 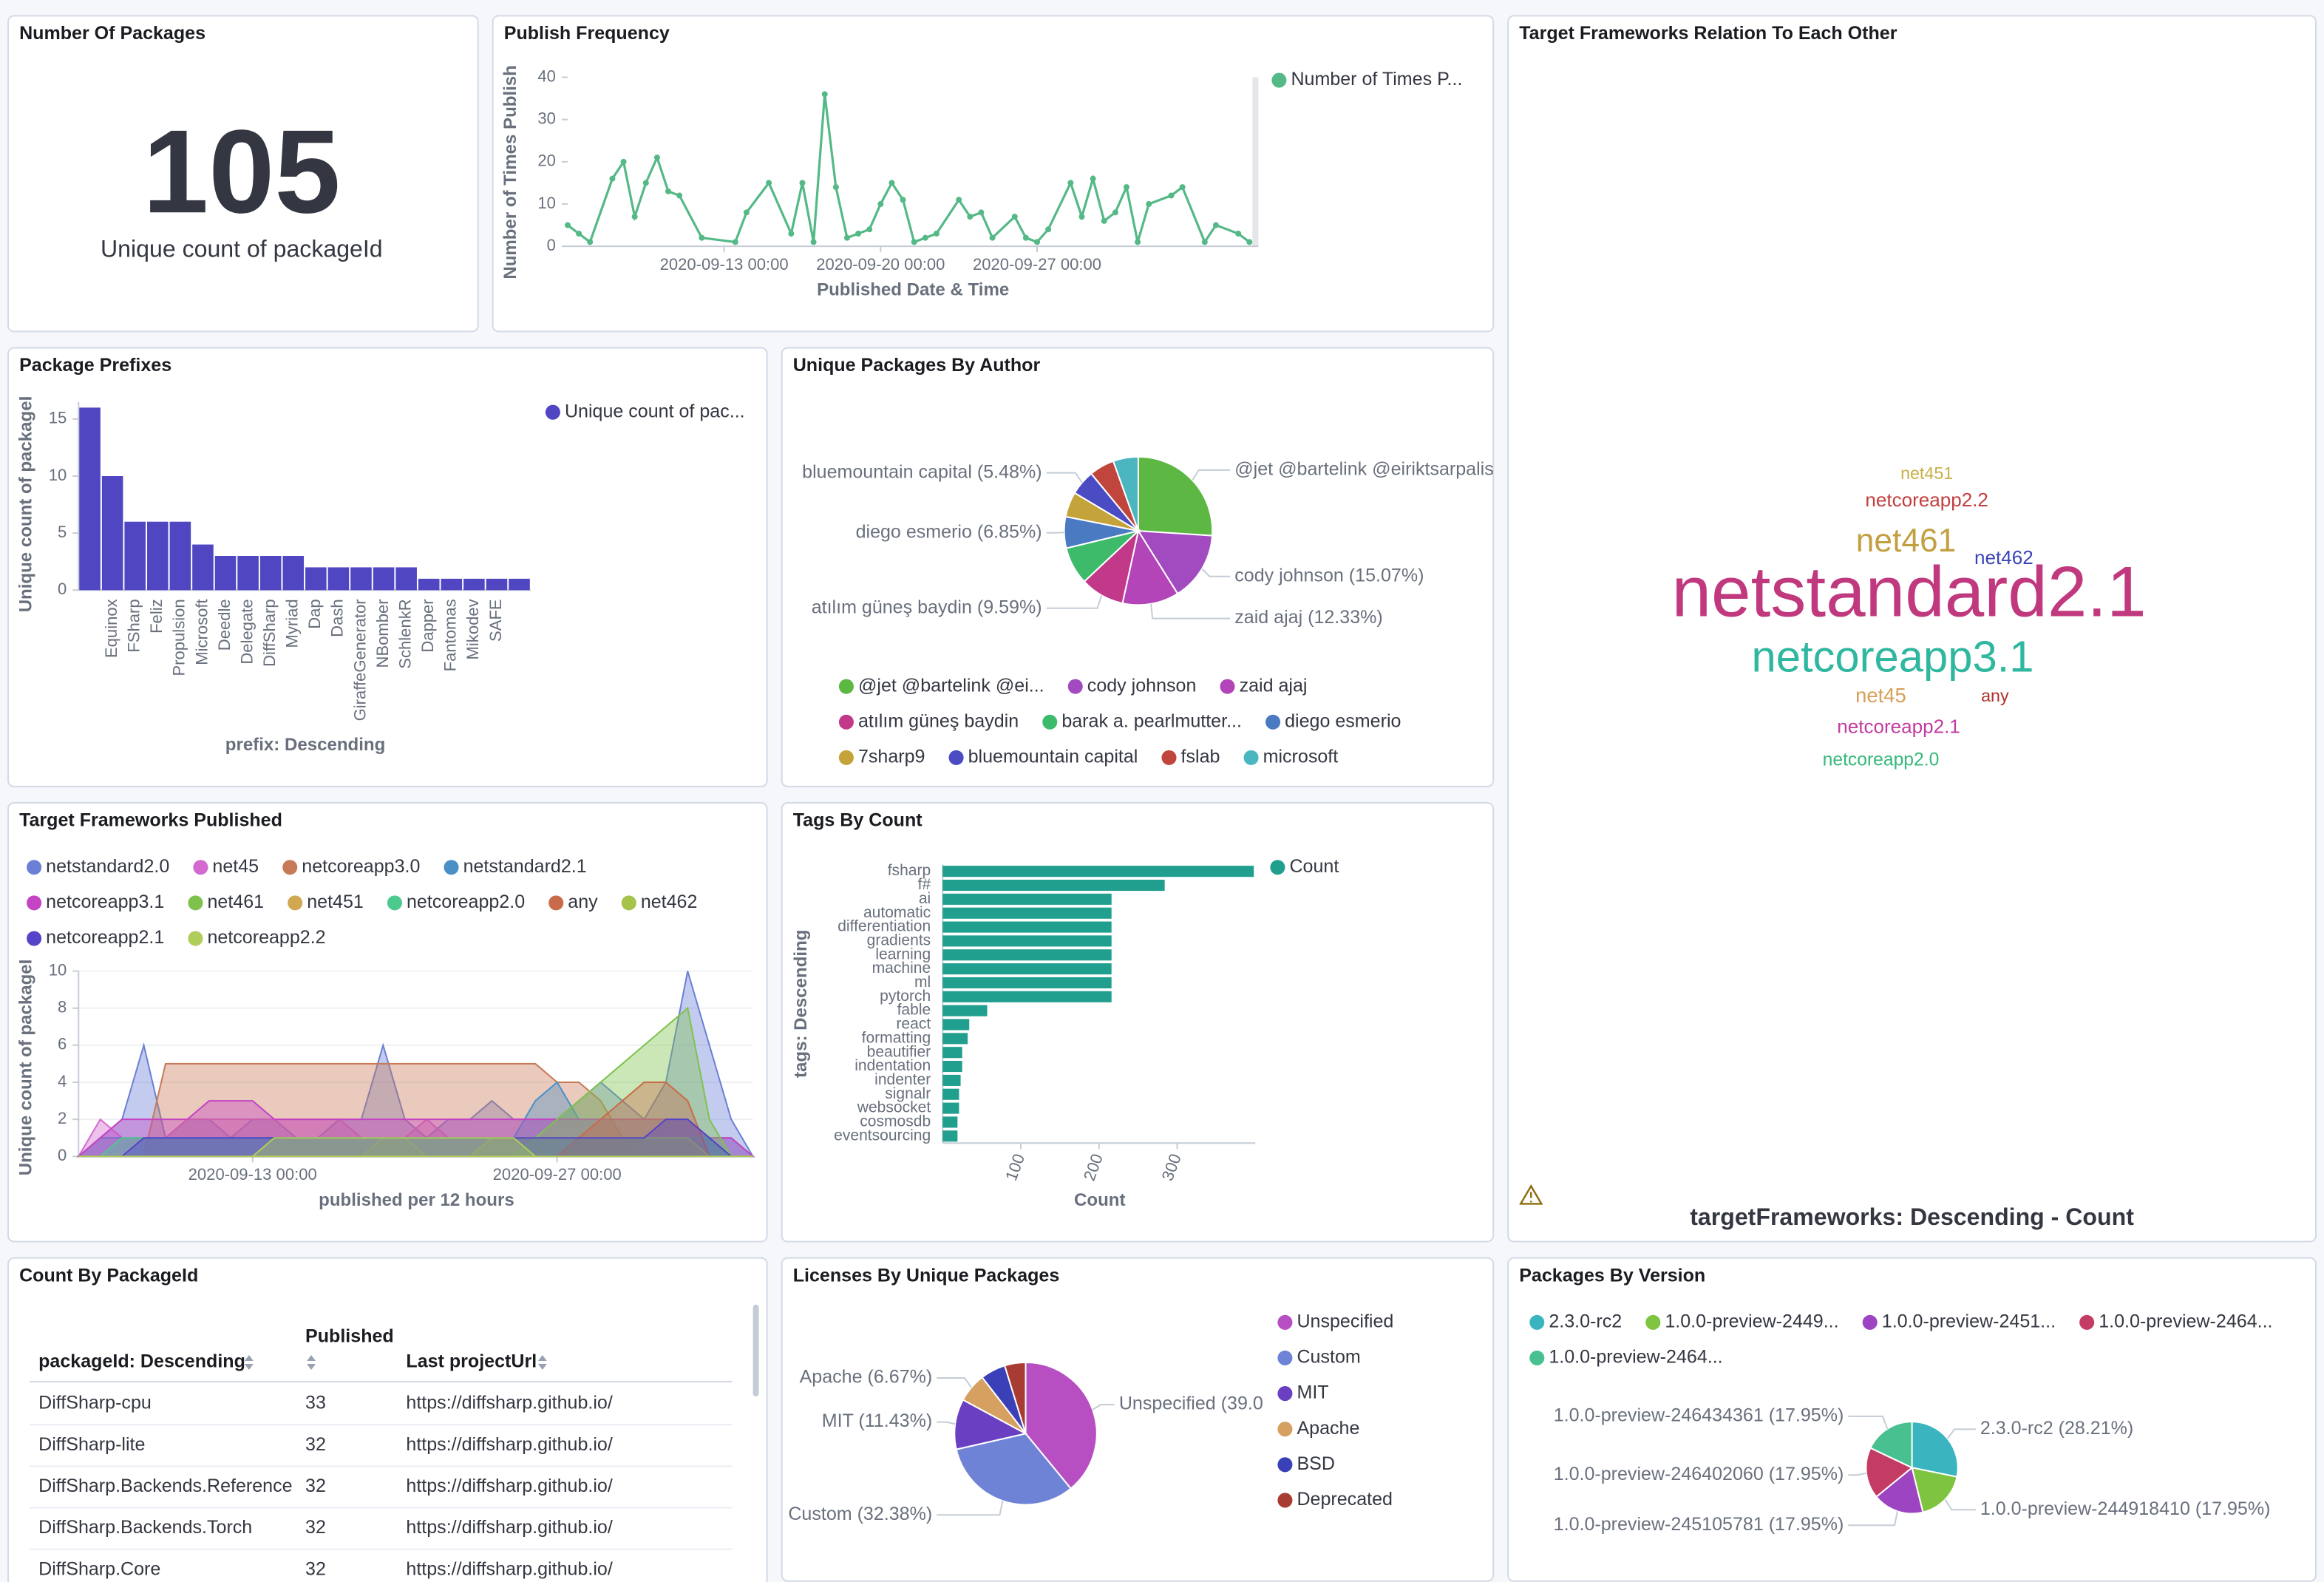 What do you see at coordinates (1612, 1275) in the screenshot?
I see `panel-title: Packages By Version` at bounding box center [1612, 1275].